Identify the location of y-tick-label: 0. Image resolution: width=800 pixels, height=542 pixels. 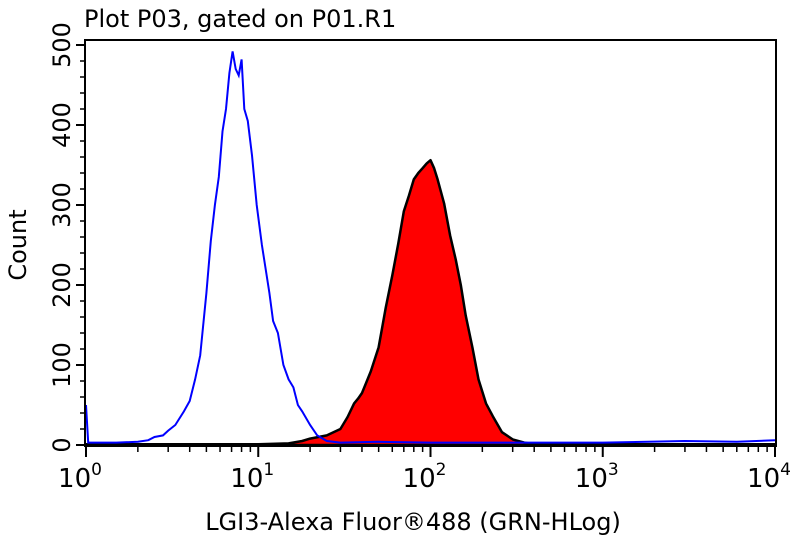
(62, 444).